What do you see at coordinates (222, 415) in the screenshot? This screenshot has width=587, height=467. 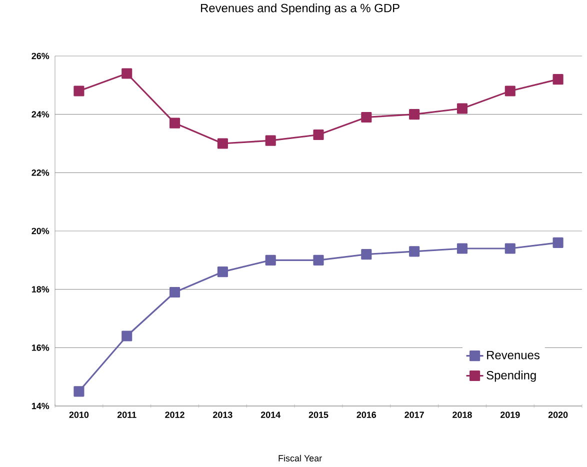 I see `x-tick-label: 2013` at bounding box center [222, 415].